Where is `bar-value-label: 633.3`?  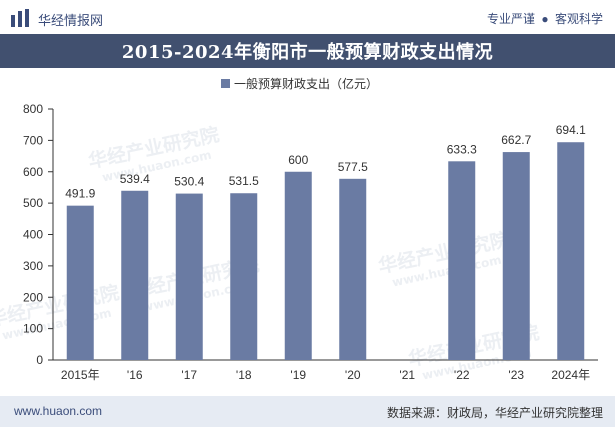 bar-value-label: 633.3 is located at coordinates (462, 149).